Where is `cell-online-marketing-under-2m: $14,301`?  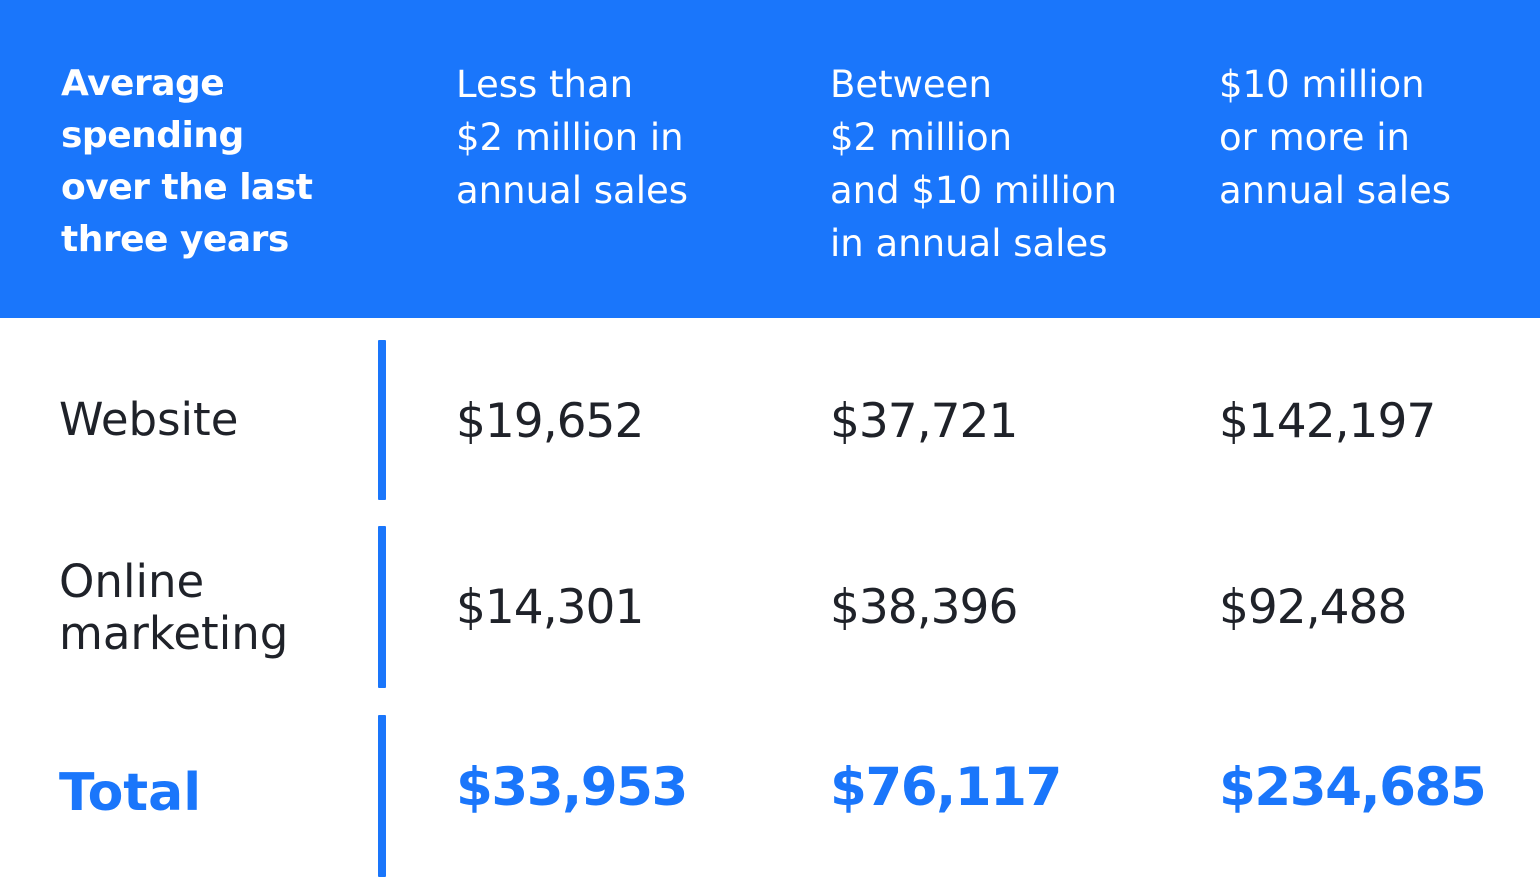
cell-online-marketing-under-2m: $14,301 is located at coordinates (550, 607).